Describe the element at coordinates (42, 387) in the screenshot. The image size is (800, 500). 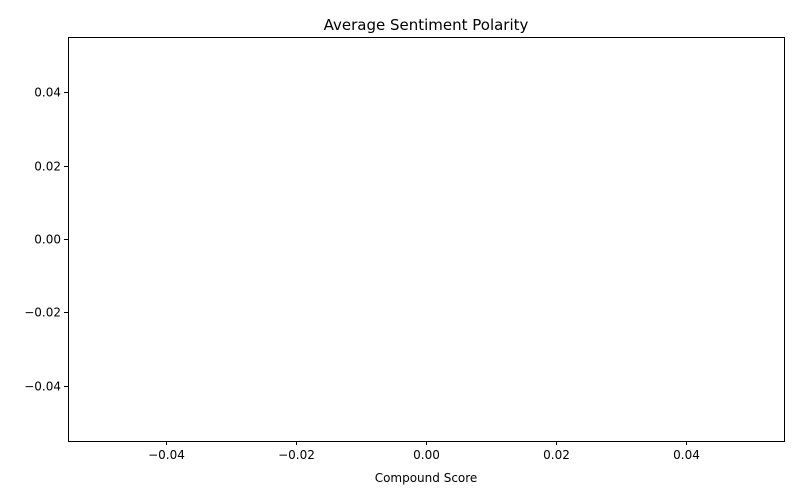
I see `y-tick-label: −0.04` at that location.